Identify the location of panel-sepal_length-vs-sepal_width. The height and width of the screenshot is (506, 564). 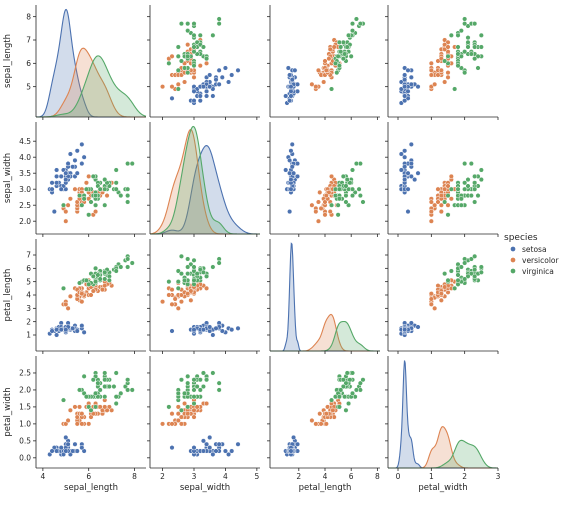
(203, 62).